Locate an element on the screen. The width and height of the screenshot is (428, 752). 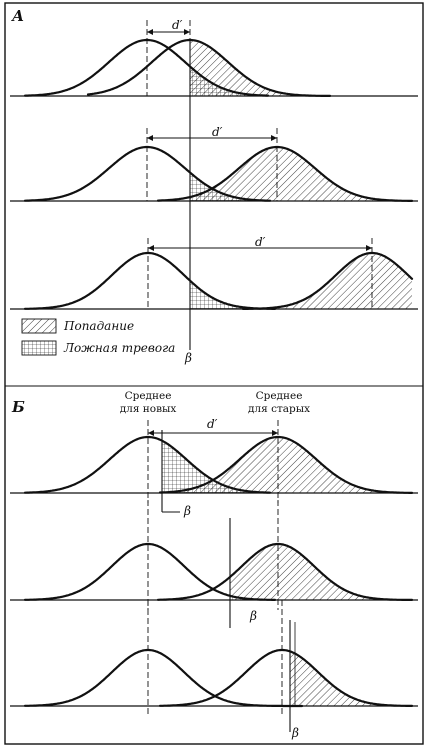
panel-a1-new-curve is located at coordinates (146, 67).